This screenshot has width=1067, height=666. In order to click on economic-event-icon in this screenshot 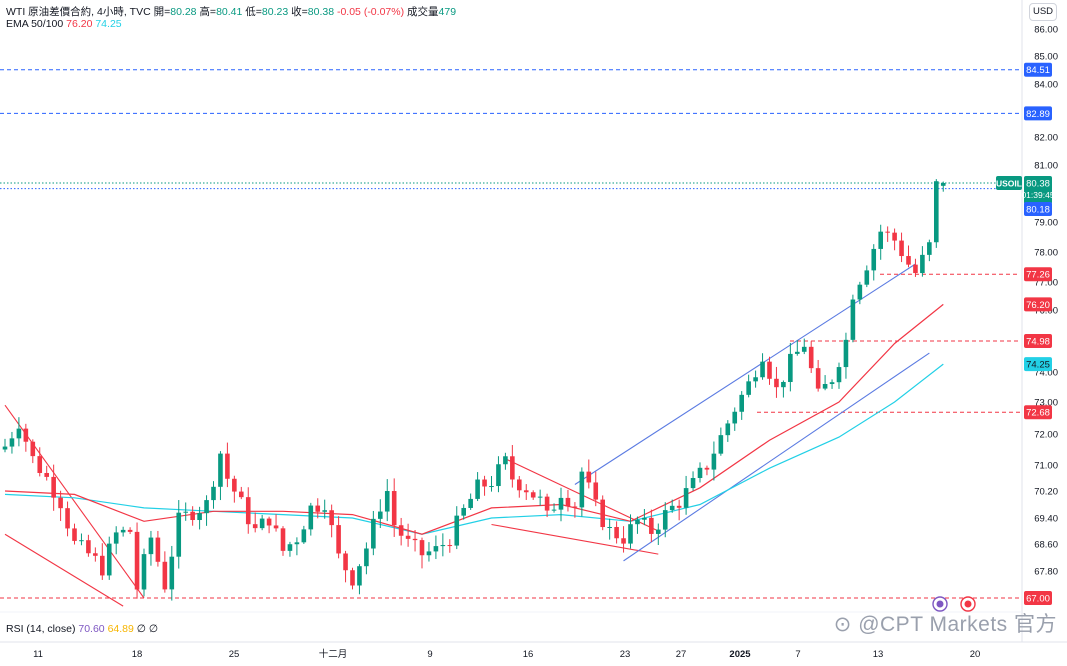, I will do `click(940, 604)`.